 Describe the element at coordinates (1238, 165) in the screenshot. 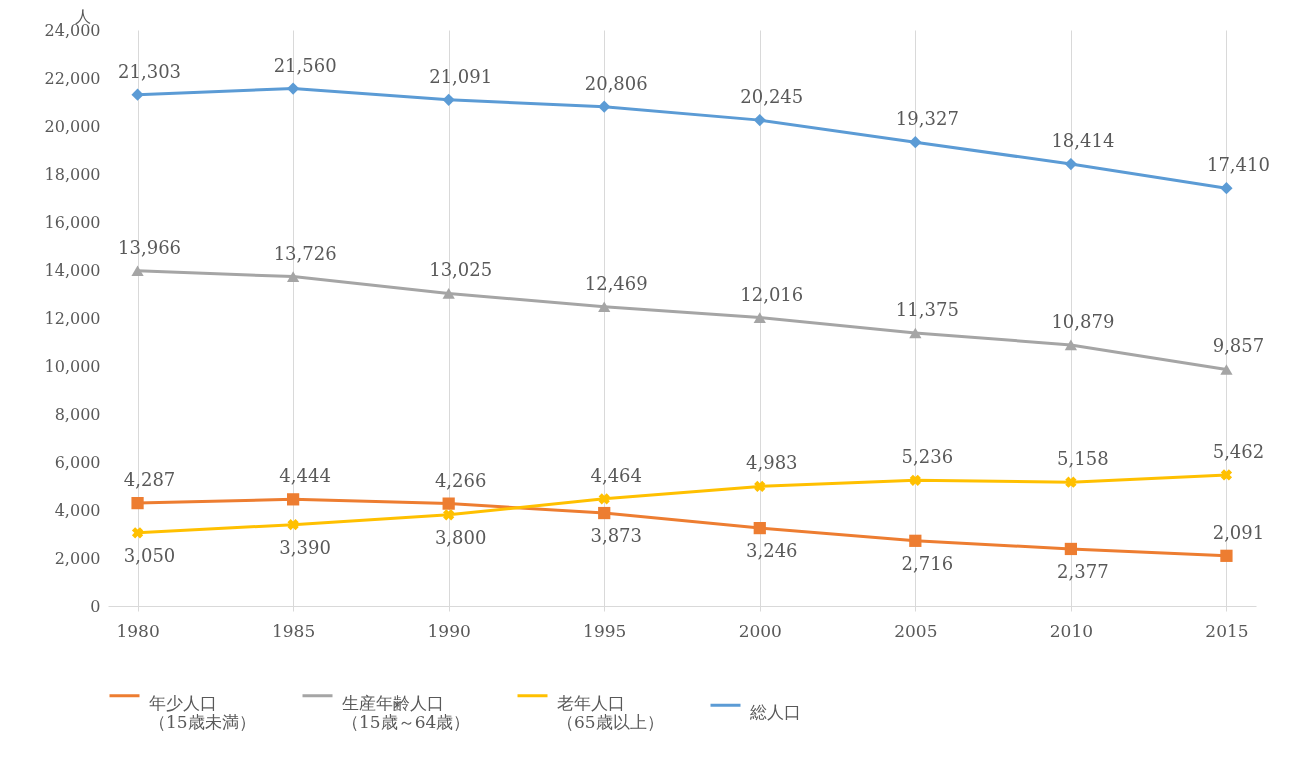

I see `data-label: 17,410` at that location.